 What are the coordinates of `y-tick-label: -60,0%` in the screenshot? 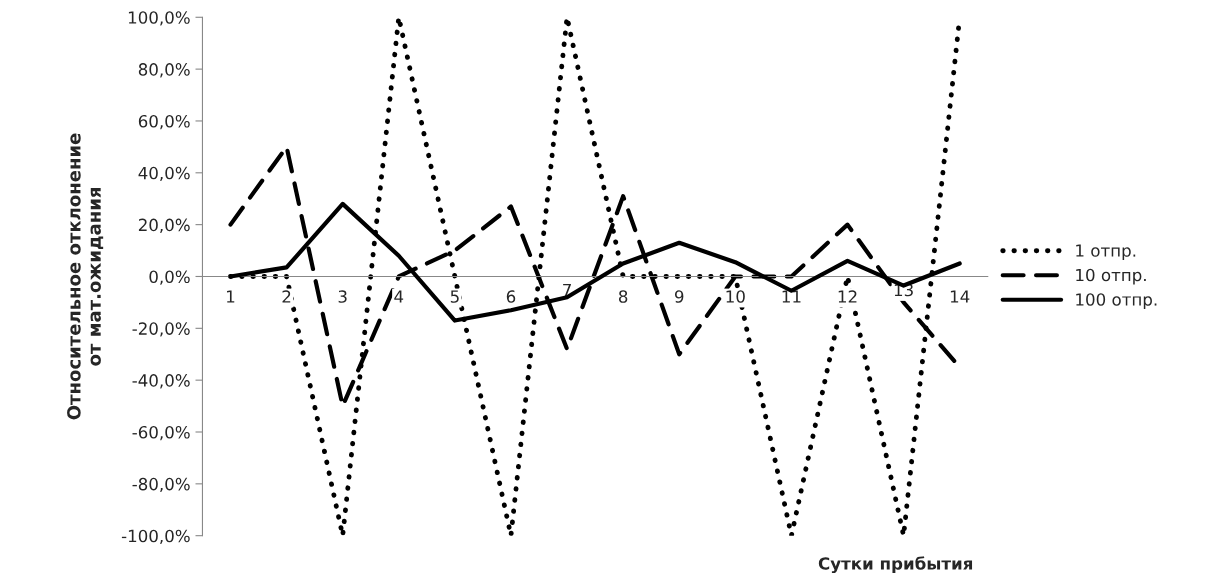 It's located at (161, 433).